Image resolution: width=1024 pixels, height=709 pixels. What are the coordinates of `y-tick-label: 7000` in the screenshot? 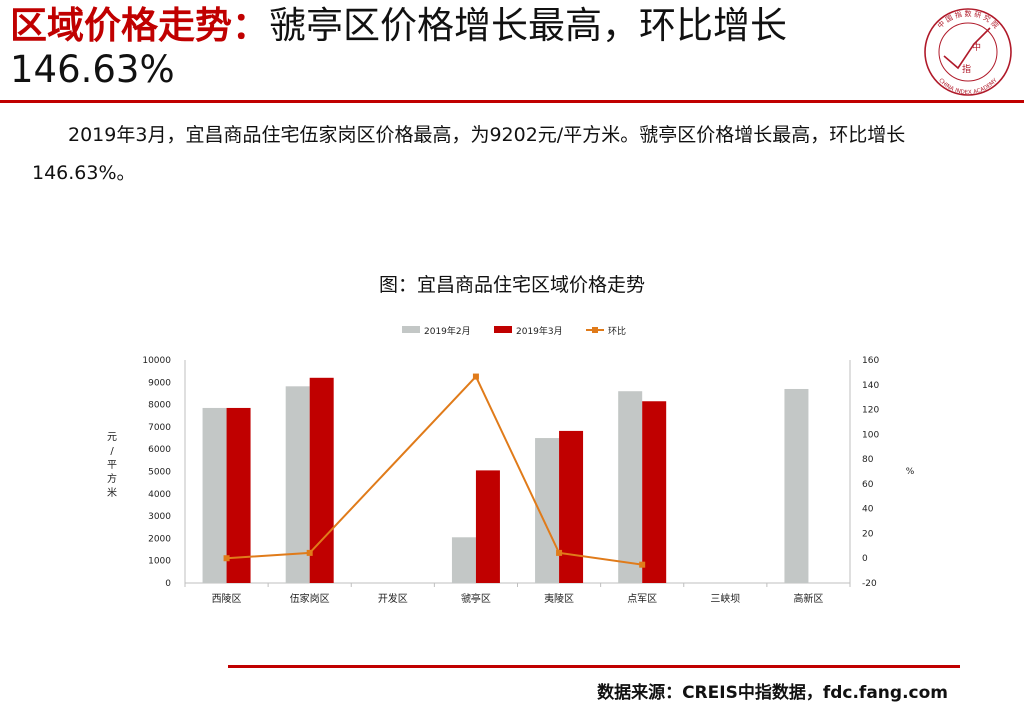 It's located at (159, 428).